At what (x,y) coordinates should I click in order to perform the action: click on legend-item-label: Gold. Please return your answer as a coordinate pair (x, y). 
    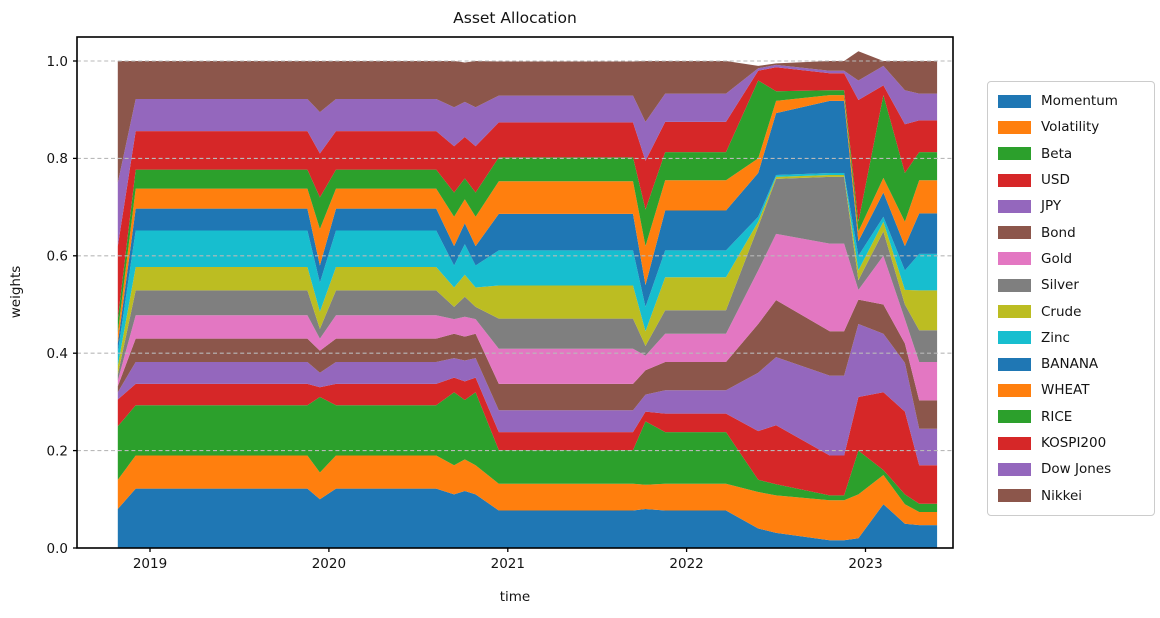
    Looking at the image, I should click on (1057, 258).